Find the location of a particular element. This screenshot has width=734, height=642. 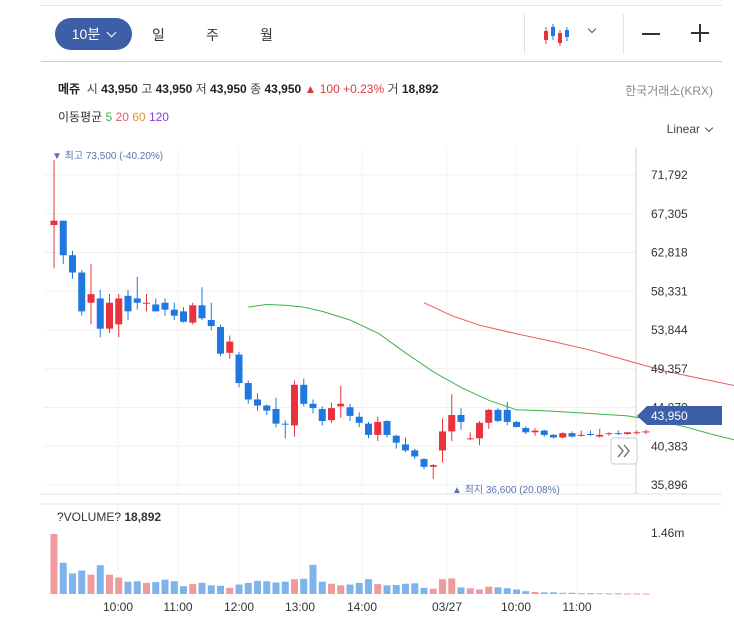

period-select-button: 10분 is located at coordinates (93, 34).